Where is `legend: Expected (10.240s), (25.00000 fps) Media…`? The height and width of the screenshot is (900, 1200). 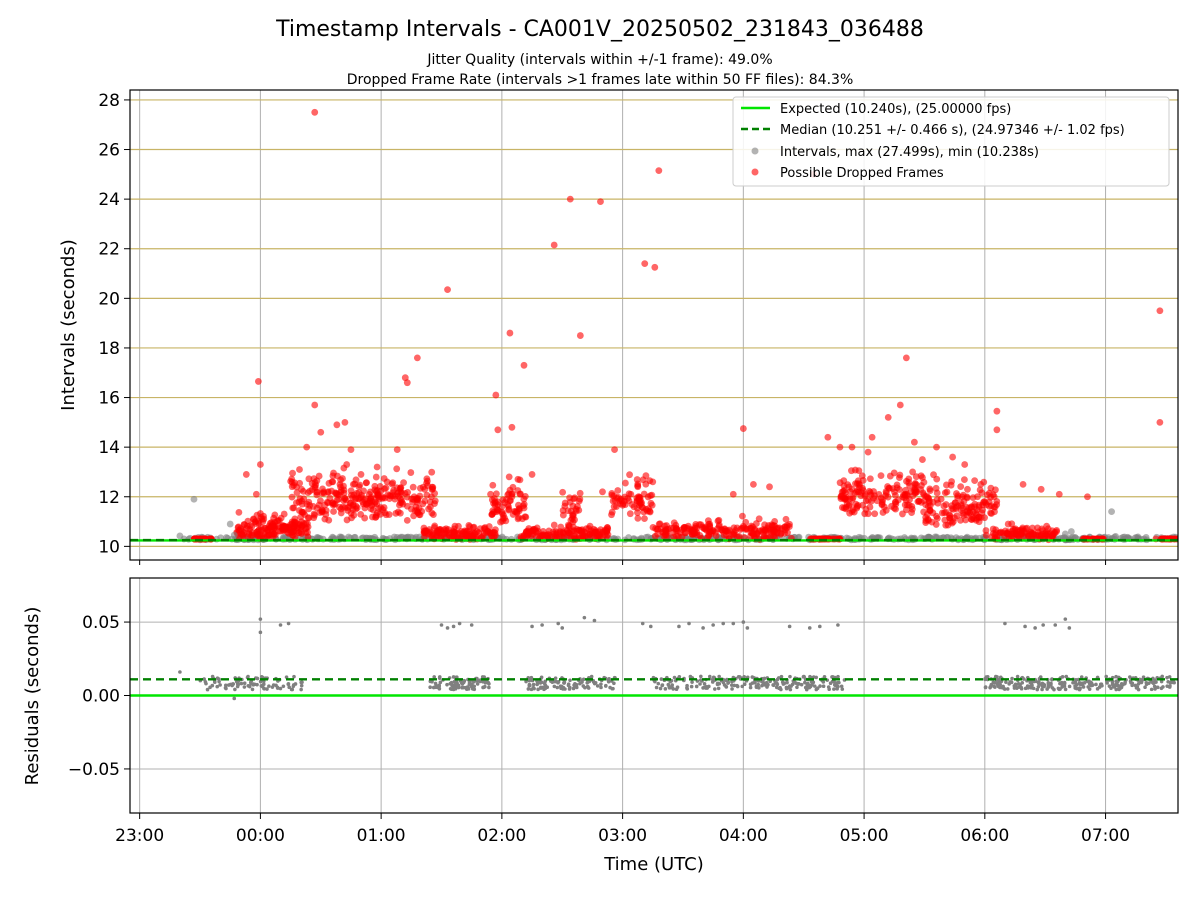
legend: Expected (10.240s), (25.00000 fps) Media… is located at coordinates (951, 141).